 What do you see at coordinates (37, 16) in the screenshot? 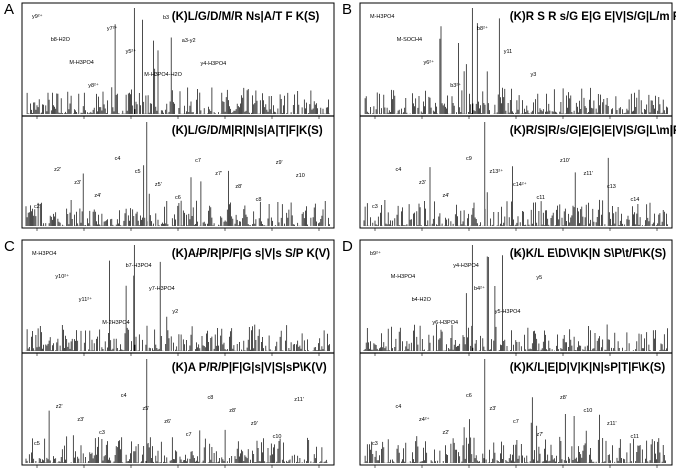
I see `peak-annotation: y9²⁺` at bounding box center [37, 16].